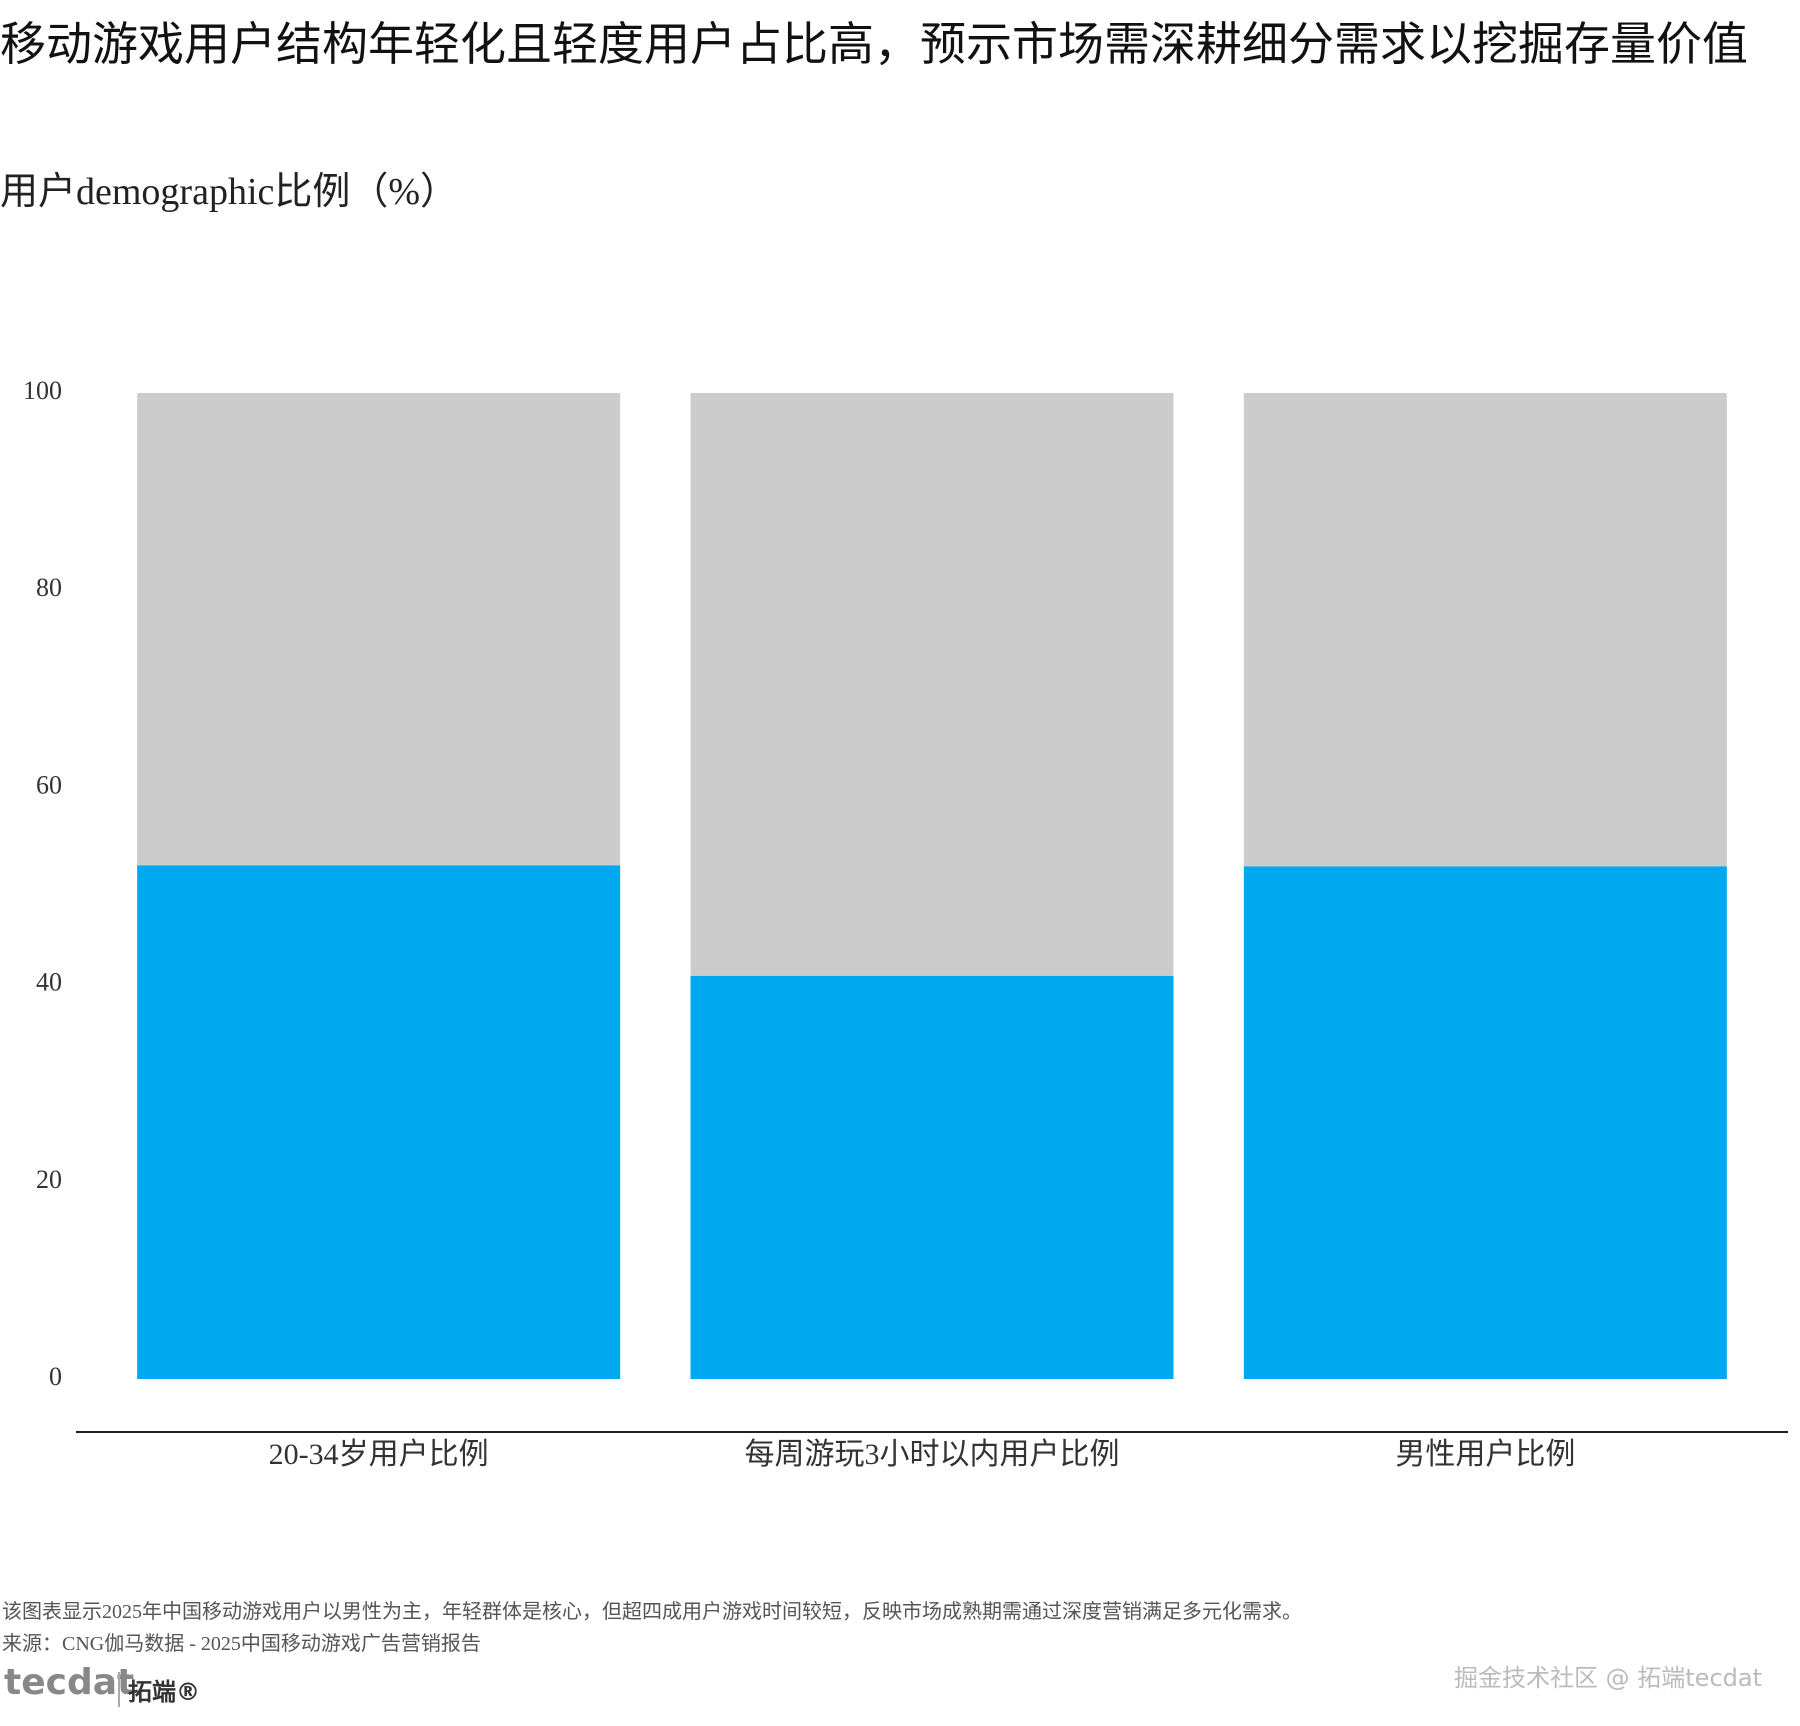 The image size is (1800, 1726). Describe the element at coordinates (379, 1454) in the screenshot. I see `x-tick-label: 20-34岁用户比例` at that location.